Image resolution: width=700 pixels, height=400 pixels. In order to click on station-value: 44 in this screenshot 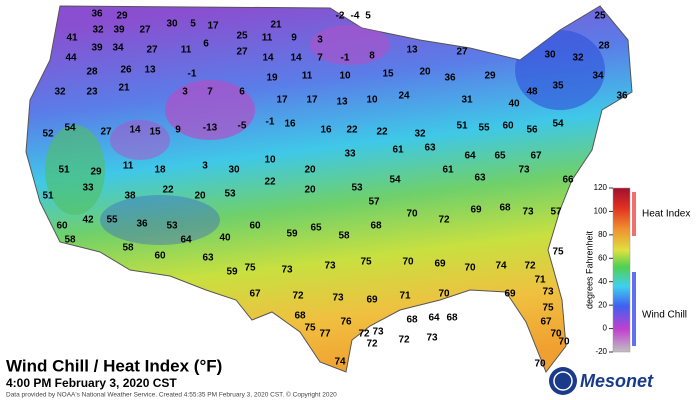, I will do `click(71, 58)`.